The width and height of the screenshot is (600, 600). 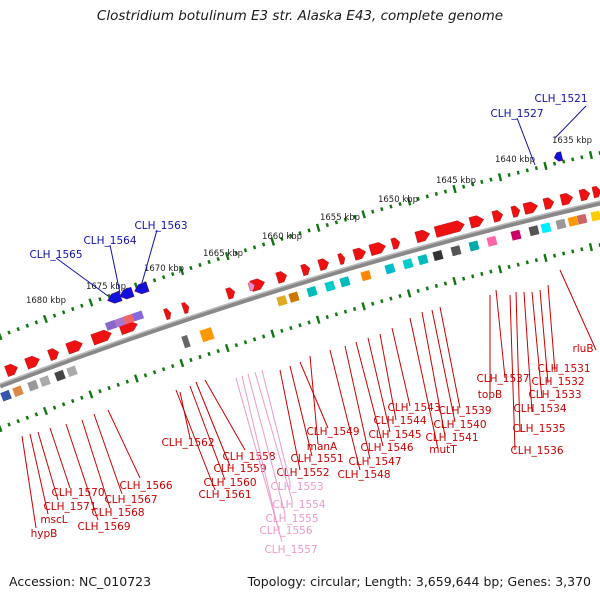 What do you see at coordinates (538, 429) in the screenshot?
I see `right-gene-label: CLH_1535` at bounding box center [538, 429].